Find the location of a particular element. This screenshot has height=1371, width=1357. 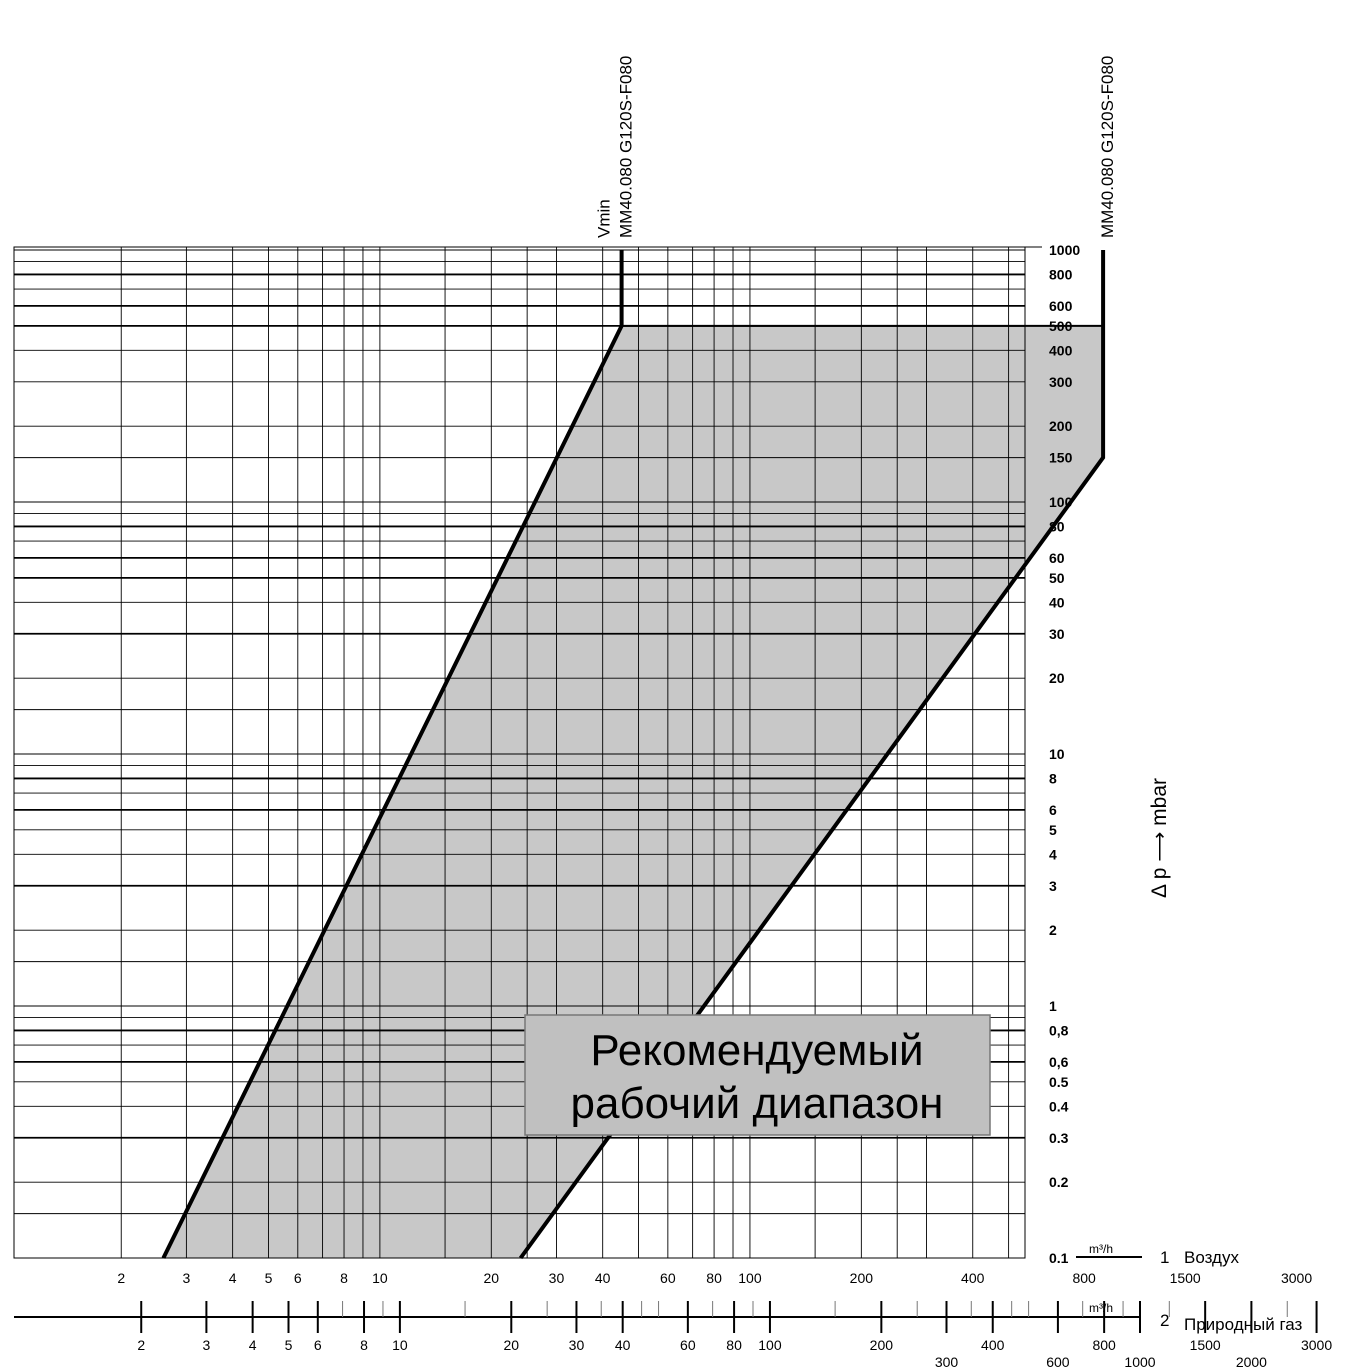

y-tick-label: 50 is located at coordinates (1057, 578).